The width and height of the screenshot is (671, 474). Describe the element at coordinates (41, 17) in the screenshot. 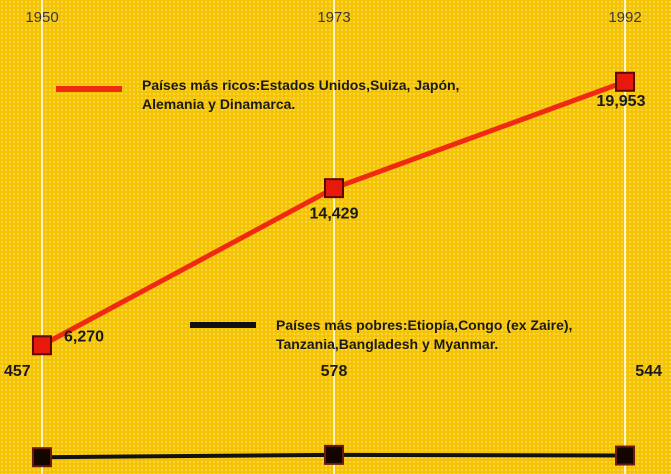

I see `x-tick-label: 1950` at that location.